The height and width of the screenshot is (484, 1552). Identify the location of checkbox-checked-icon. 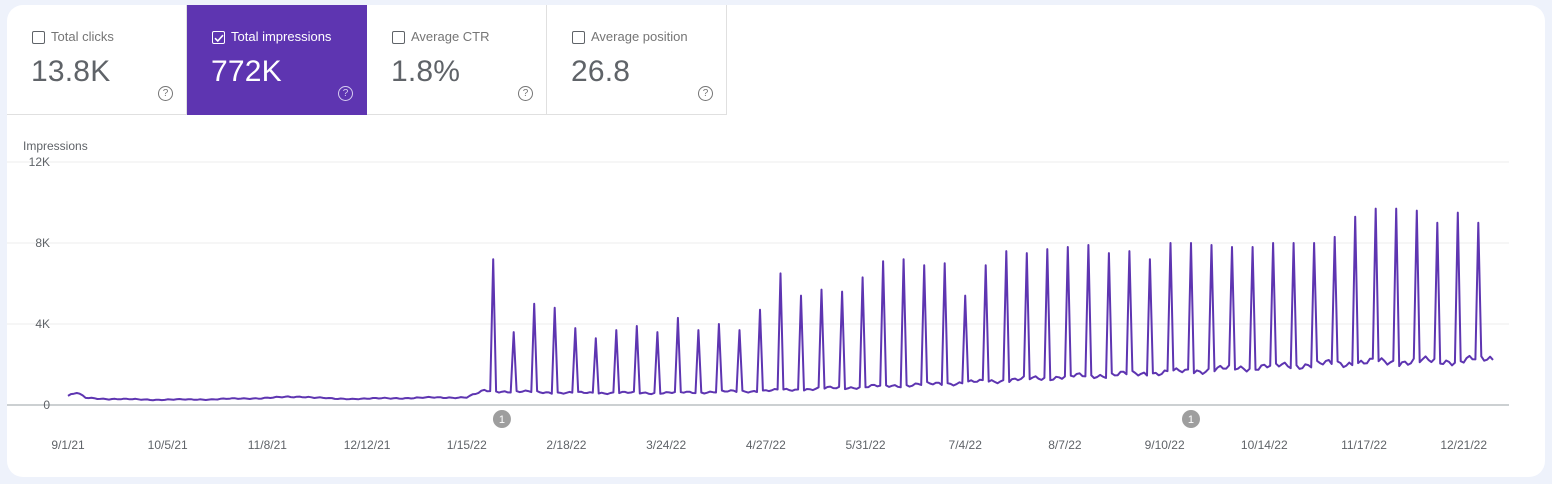
(218, 37).